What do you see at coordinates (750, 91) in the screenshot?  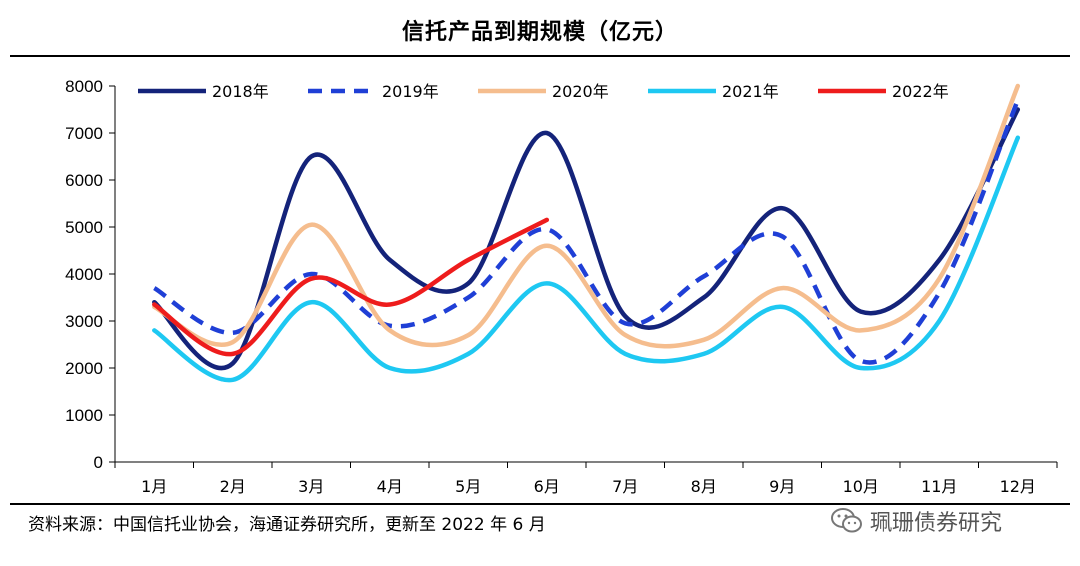 I see `legend-label: 2021年` at bounding box center [750, 91].